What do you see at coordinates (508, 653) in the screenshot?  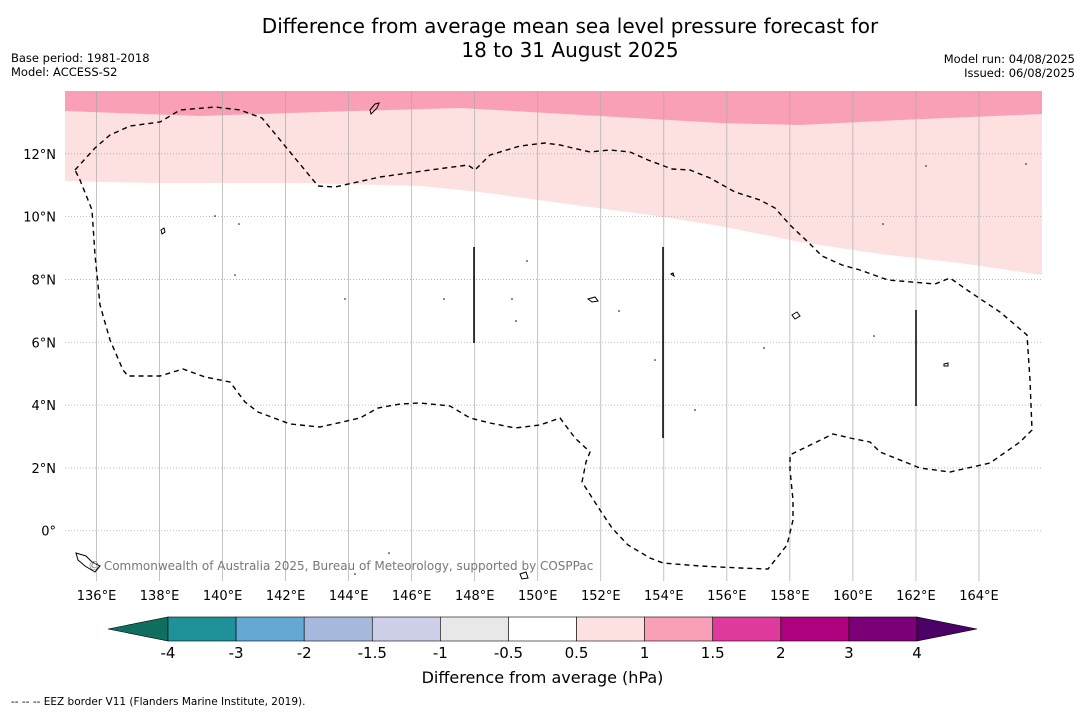 I see `colorbar-tick: -0.5` at bounding box center [508, 653].